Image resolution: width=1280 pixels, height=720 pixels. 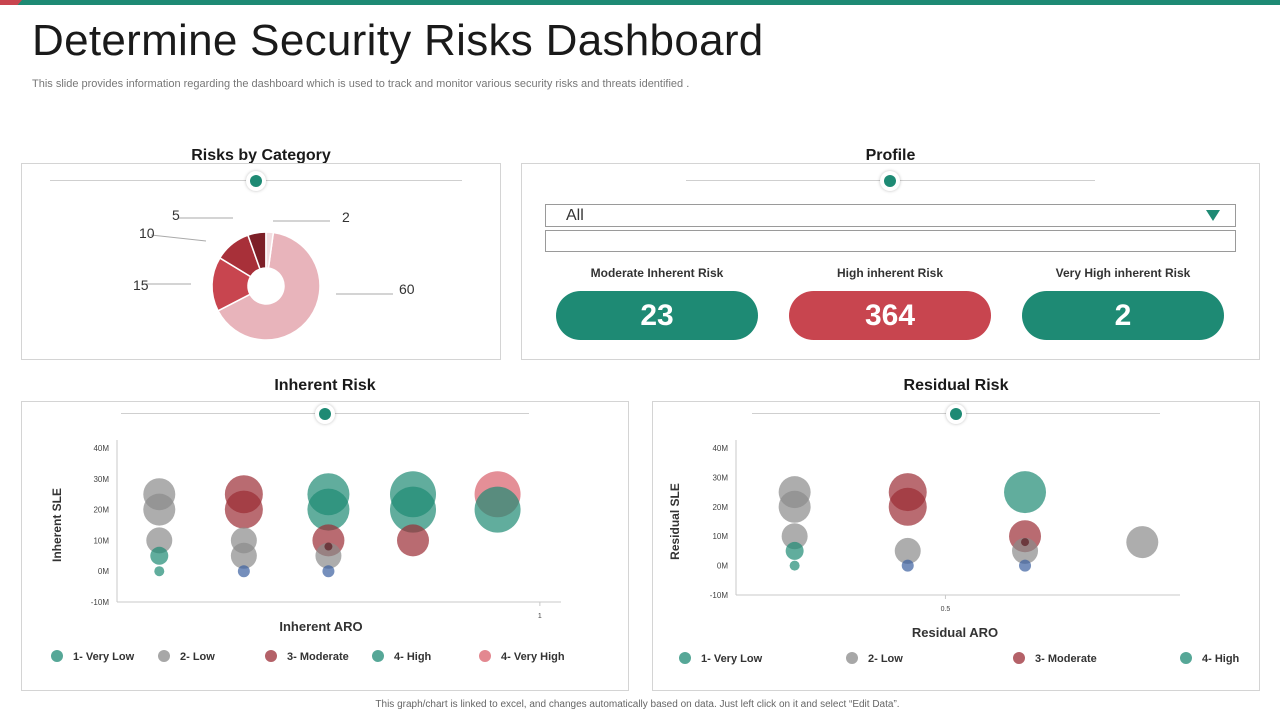 What do you see at coordinates (657, 315) in the screenshot?
I see `kpi-moderate-value: 23` at bounding box center [657, 315].